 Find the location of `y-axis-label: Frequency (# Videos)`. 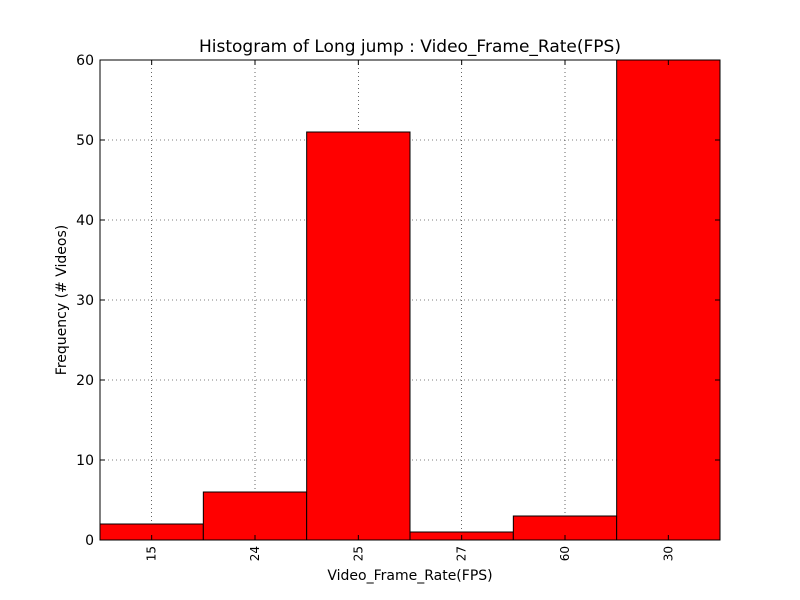

y-axis-label: Frequency (# Videos) is located at coordinates (62, 300).